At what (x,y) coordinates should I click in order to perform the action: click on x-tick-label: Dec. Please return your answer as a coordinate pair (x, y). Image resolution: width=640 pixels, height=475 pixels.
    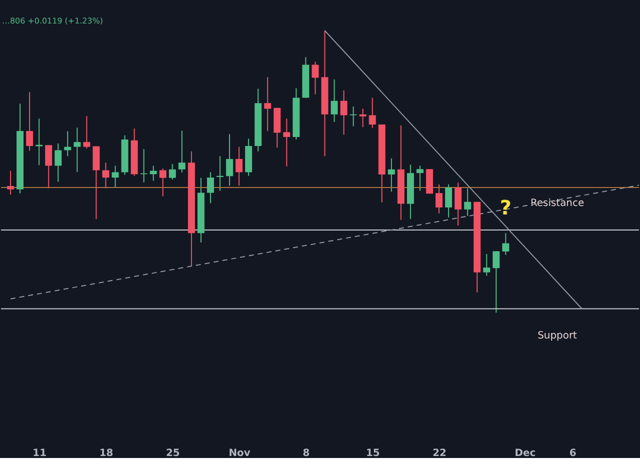
    Looking at the image, I should click on (525, 453).